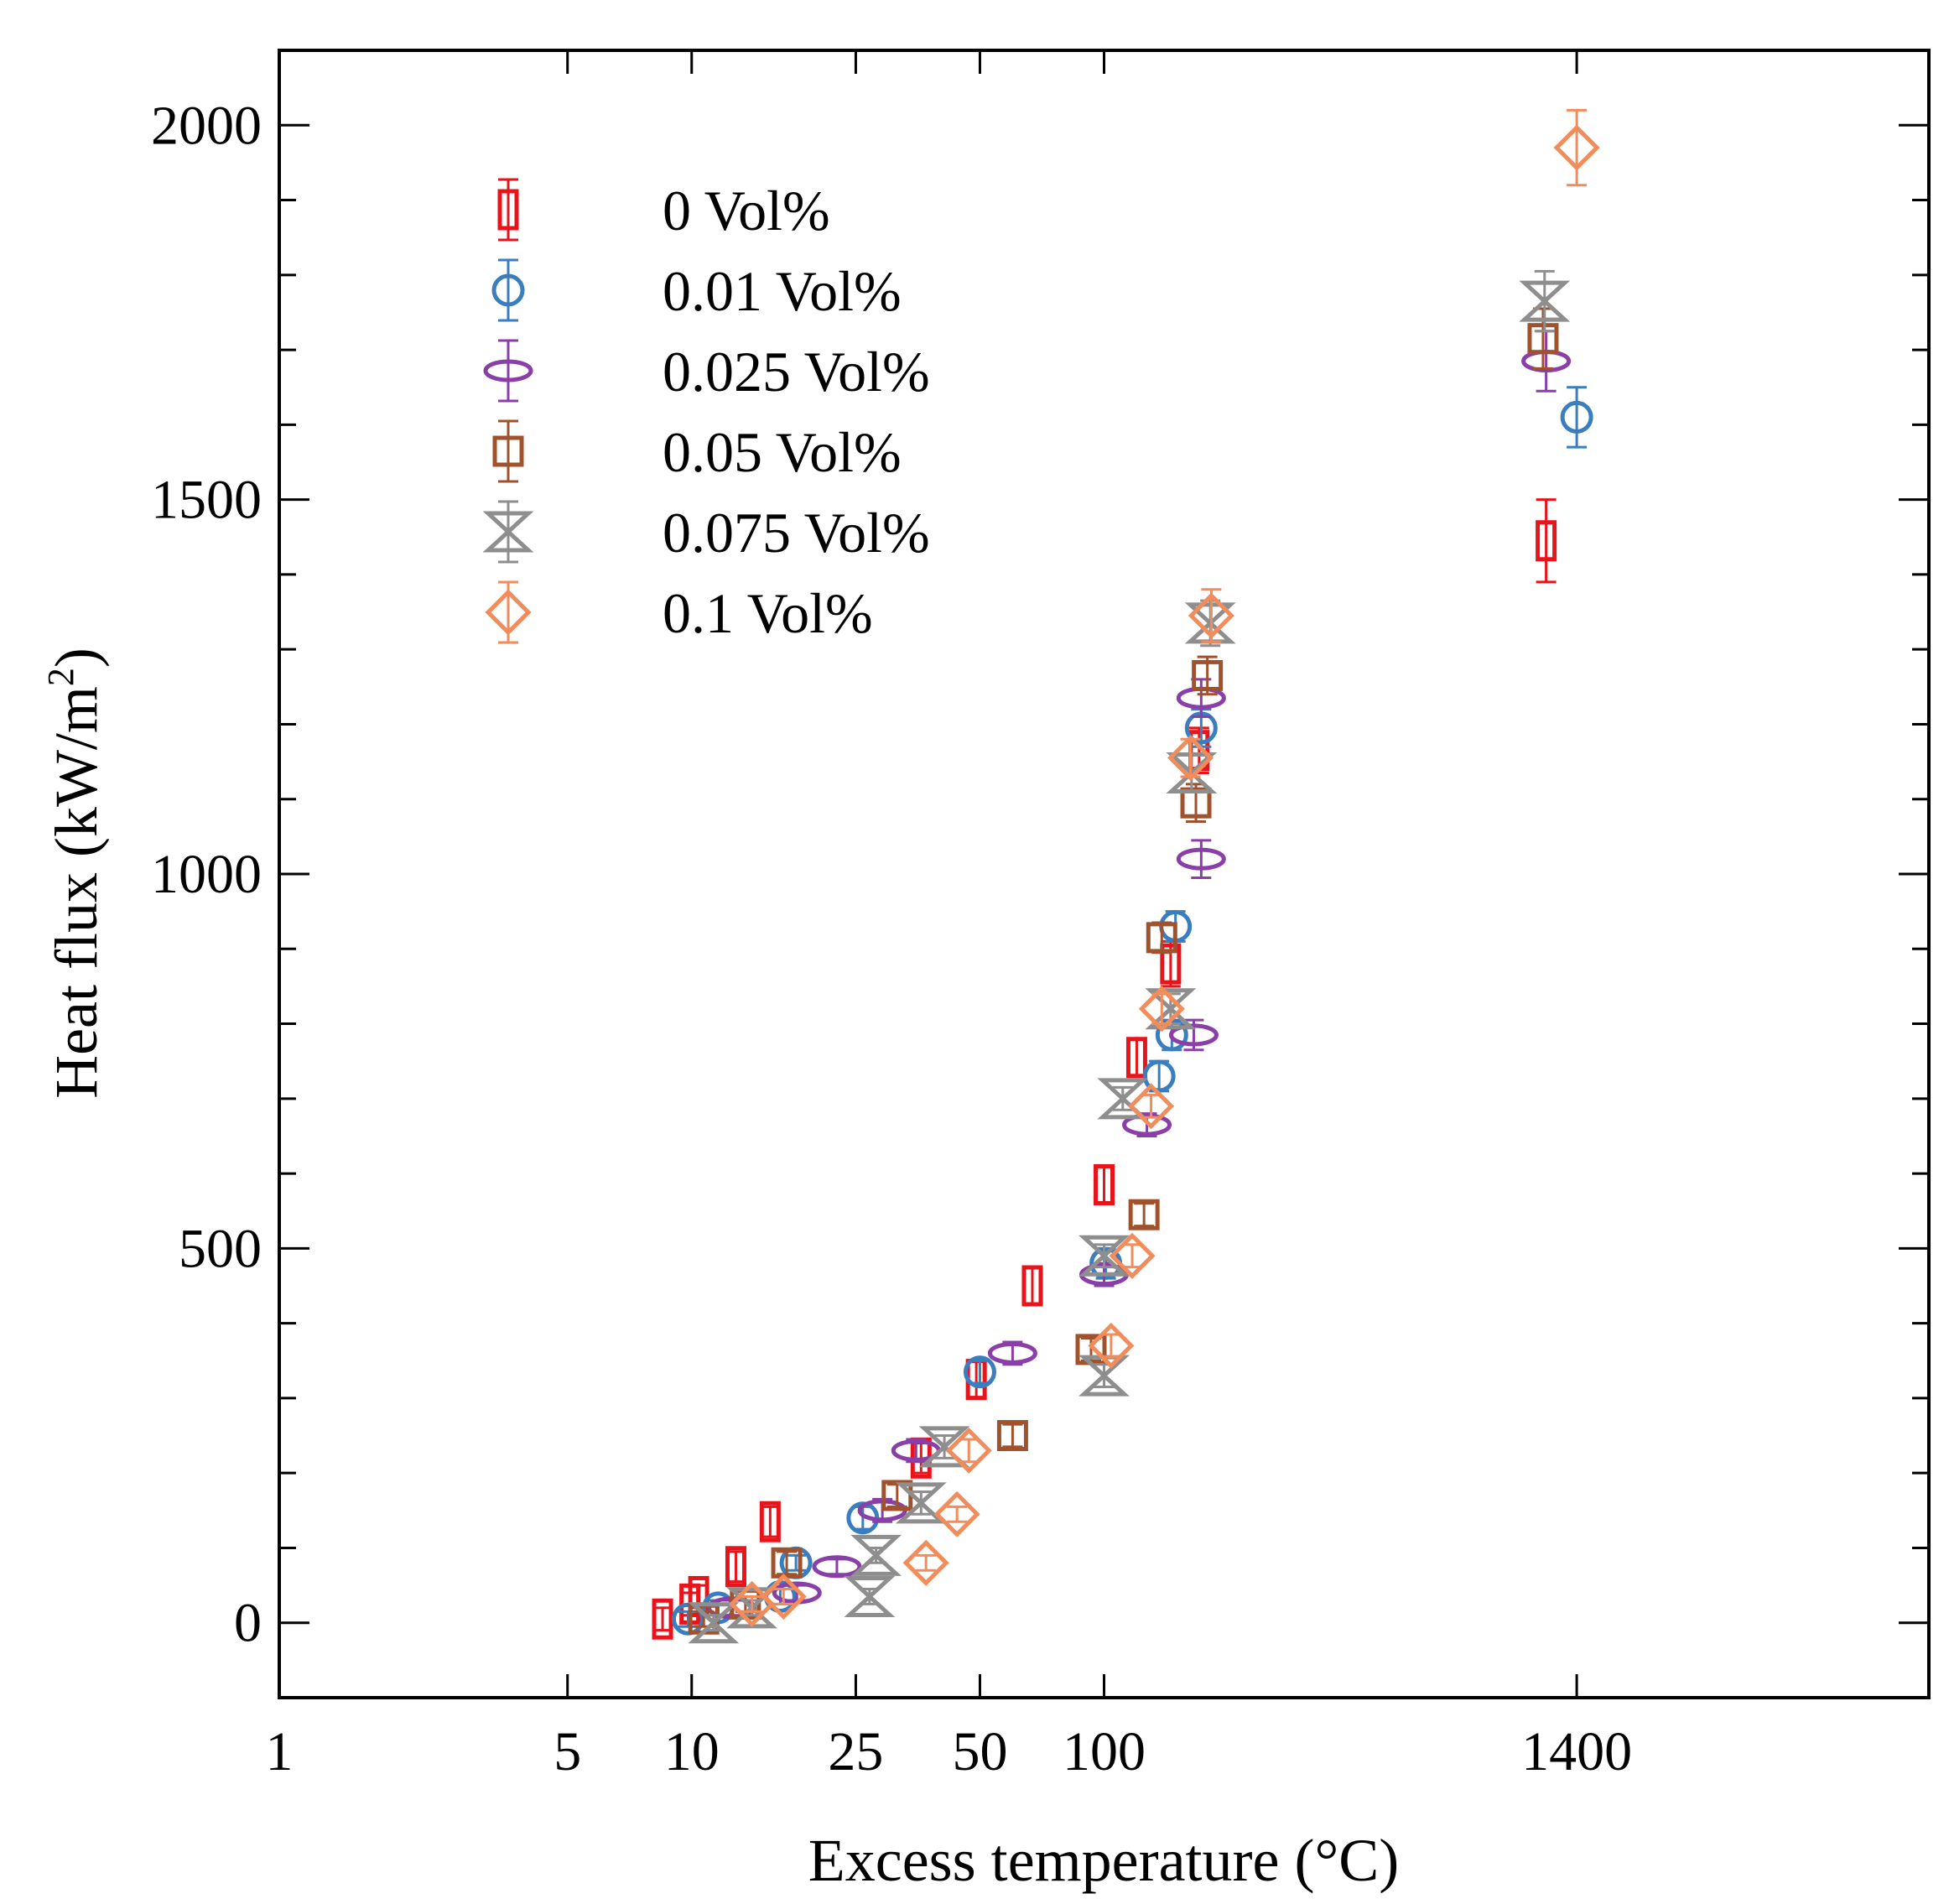 The height and width of the screenshot is (1904, 1949). Describe the element at coordinates (797, 532) in the screenshot. I see `legend-label: 0.075 Vol%` at that location.